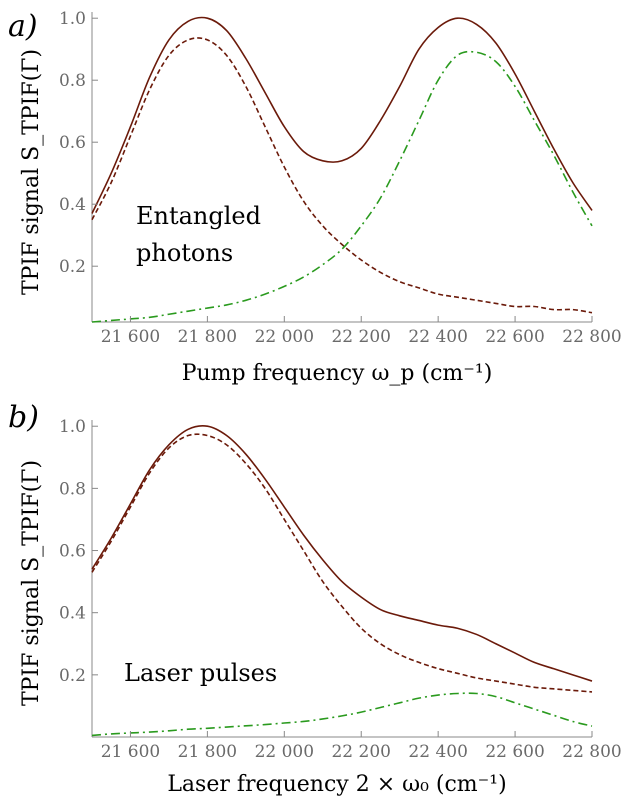 This screenshot has height=804, width=636. What do you see at coordinates (31, 172) in the screenshot?
I see `panel-a-ylabel: TPIF signal S_TPIF(Γ)` at bounding box center [31, 172].